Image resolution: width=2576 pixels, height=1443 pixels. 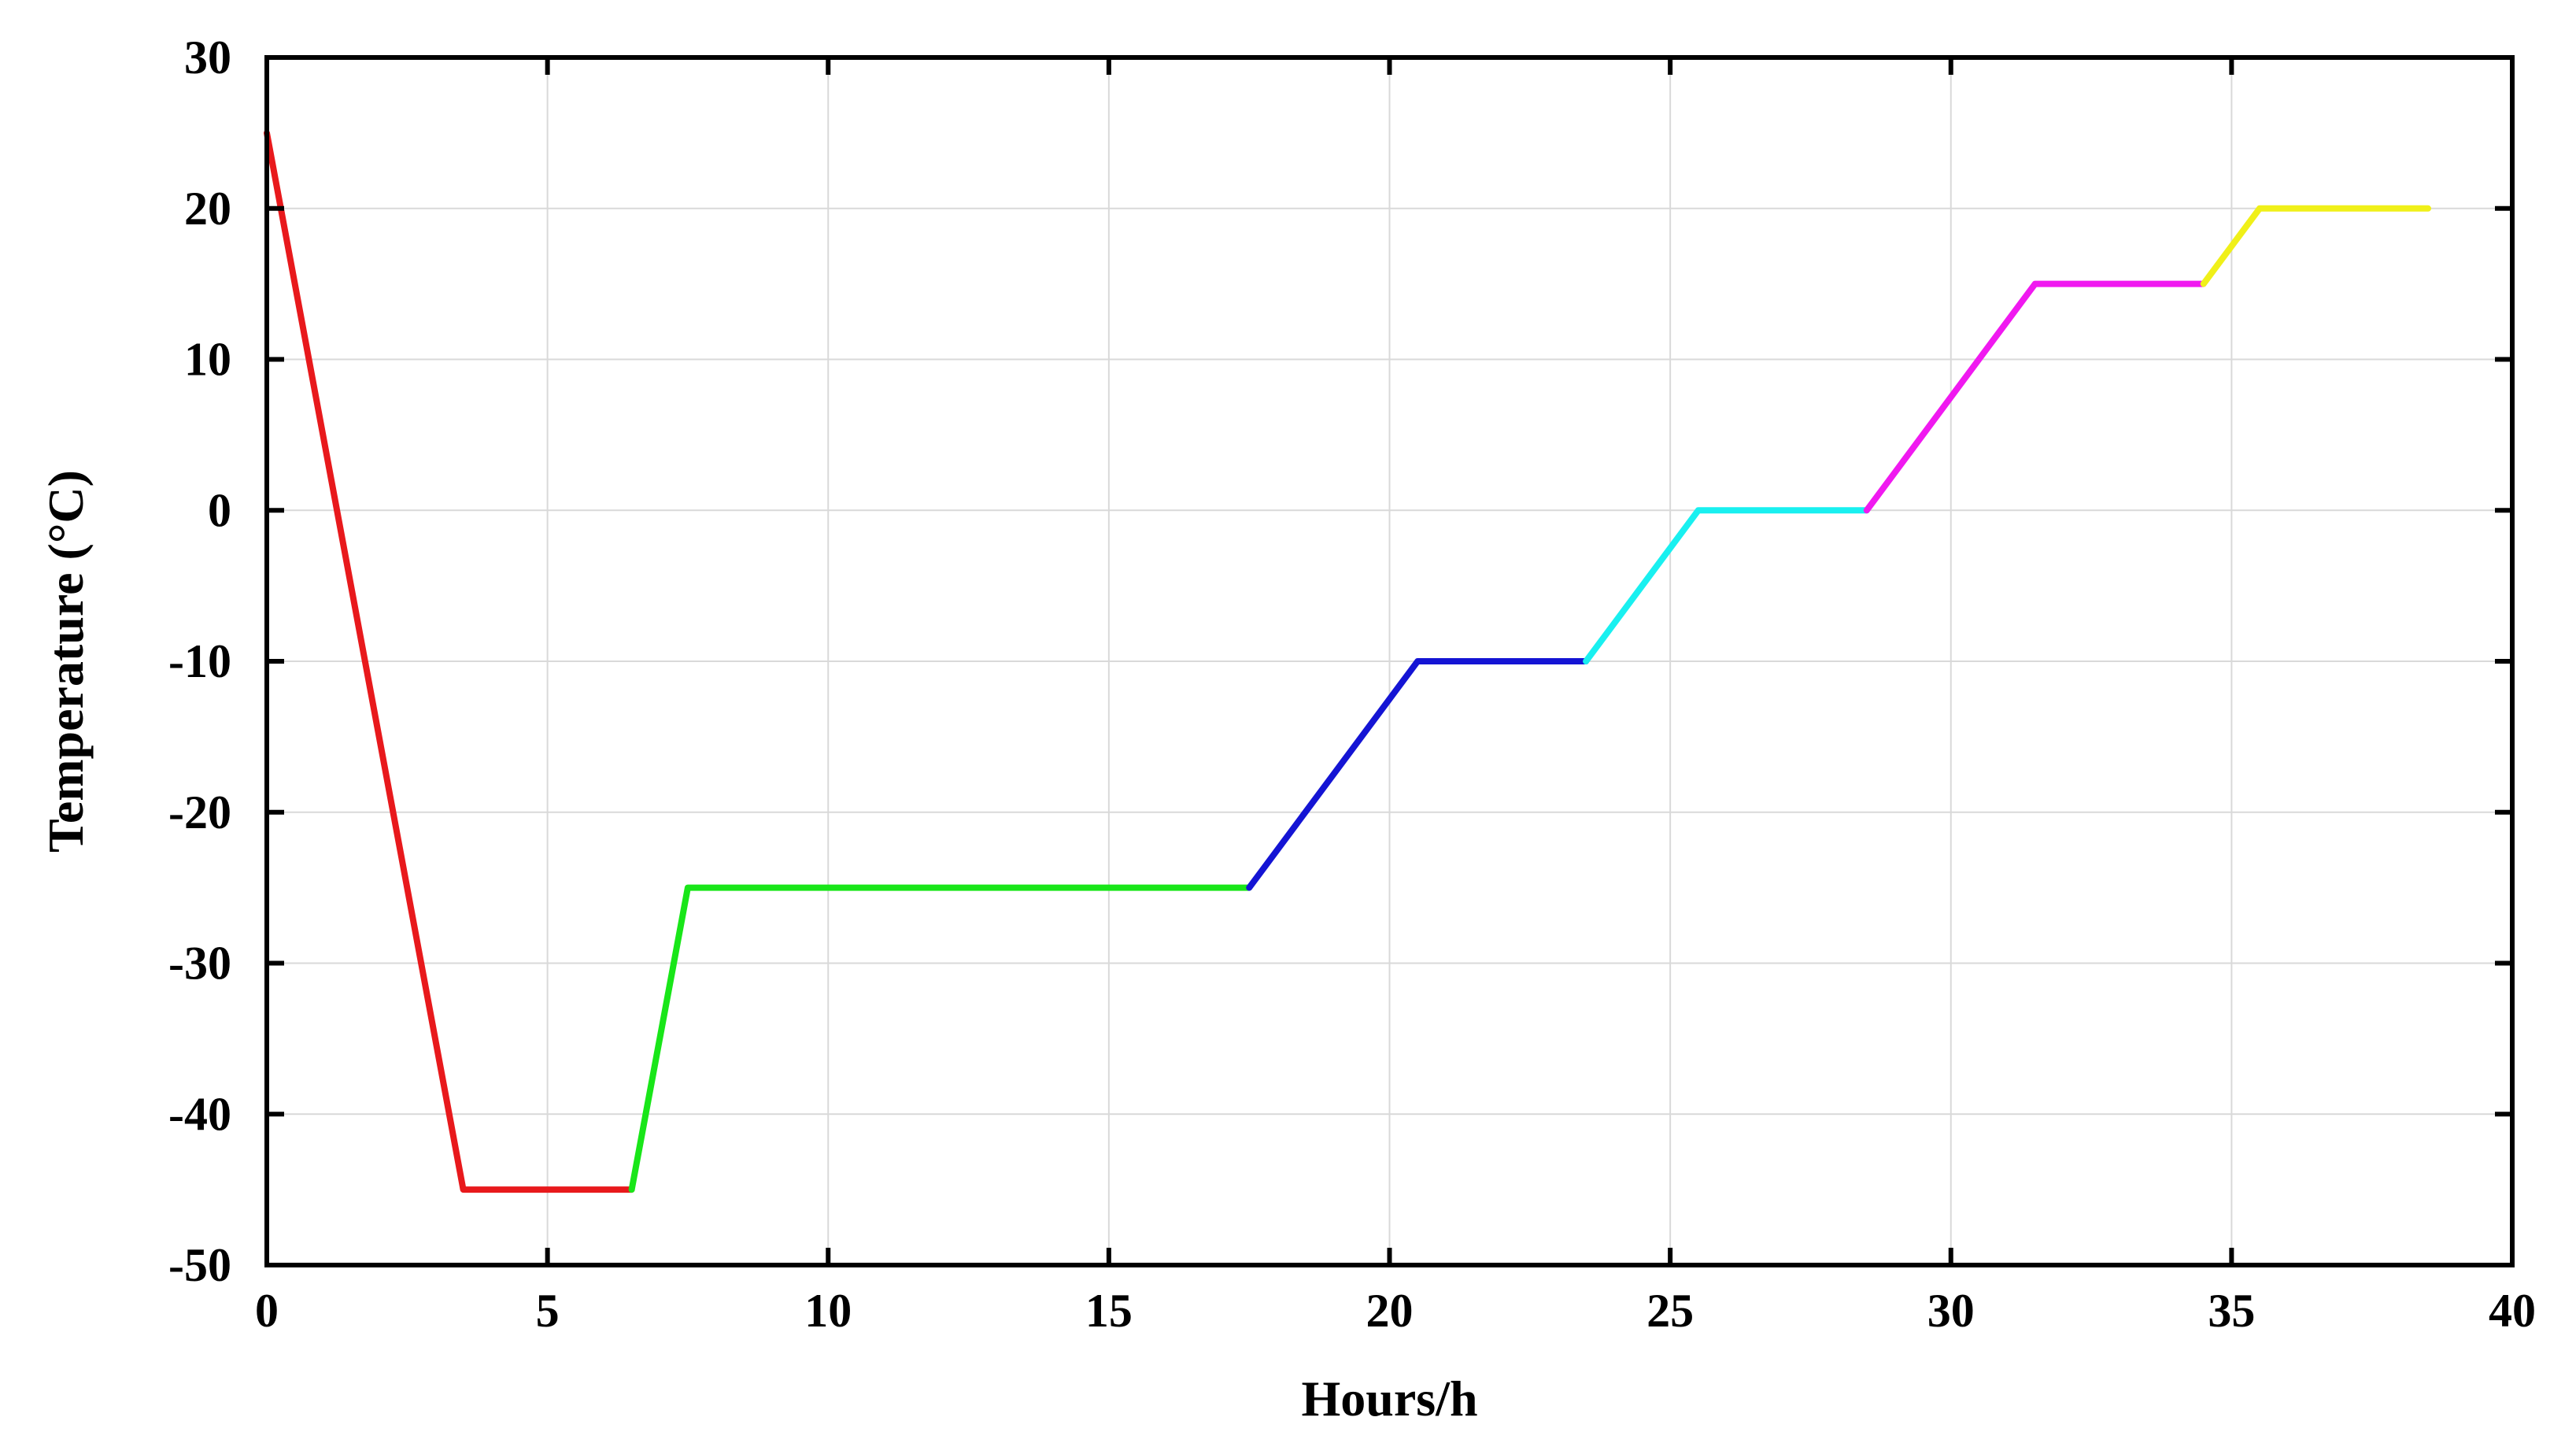 I want to click on y-tick-label: -10, so click(x=199, y=661).